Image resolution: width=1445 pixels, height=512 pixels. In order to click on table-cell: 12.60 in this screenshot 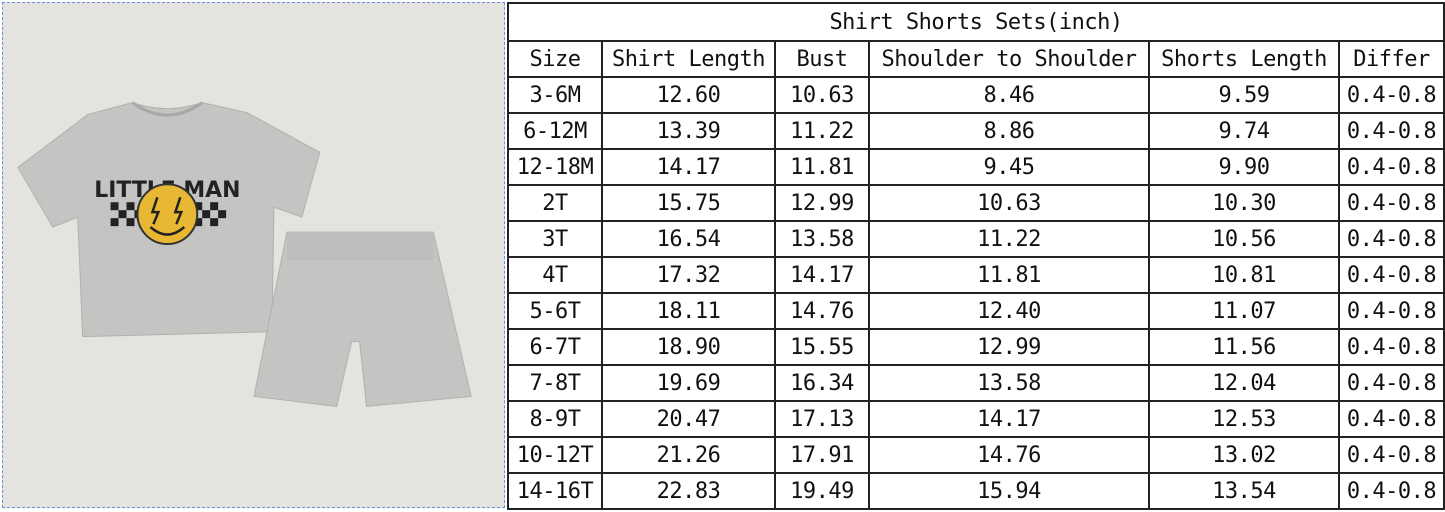, I will do `click(688, 95)`.